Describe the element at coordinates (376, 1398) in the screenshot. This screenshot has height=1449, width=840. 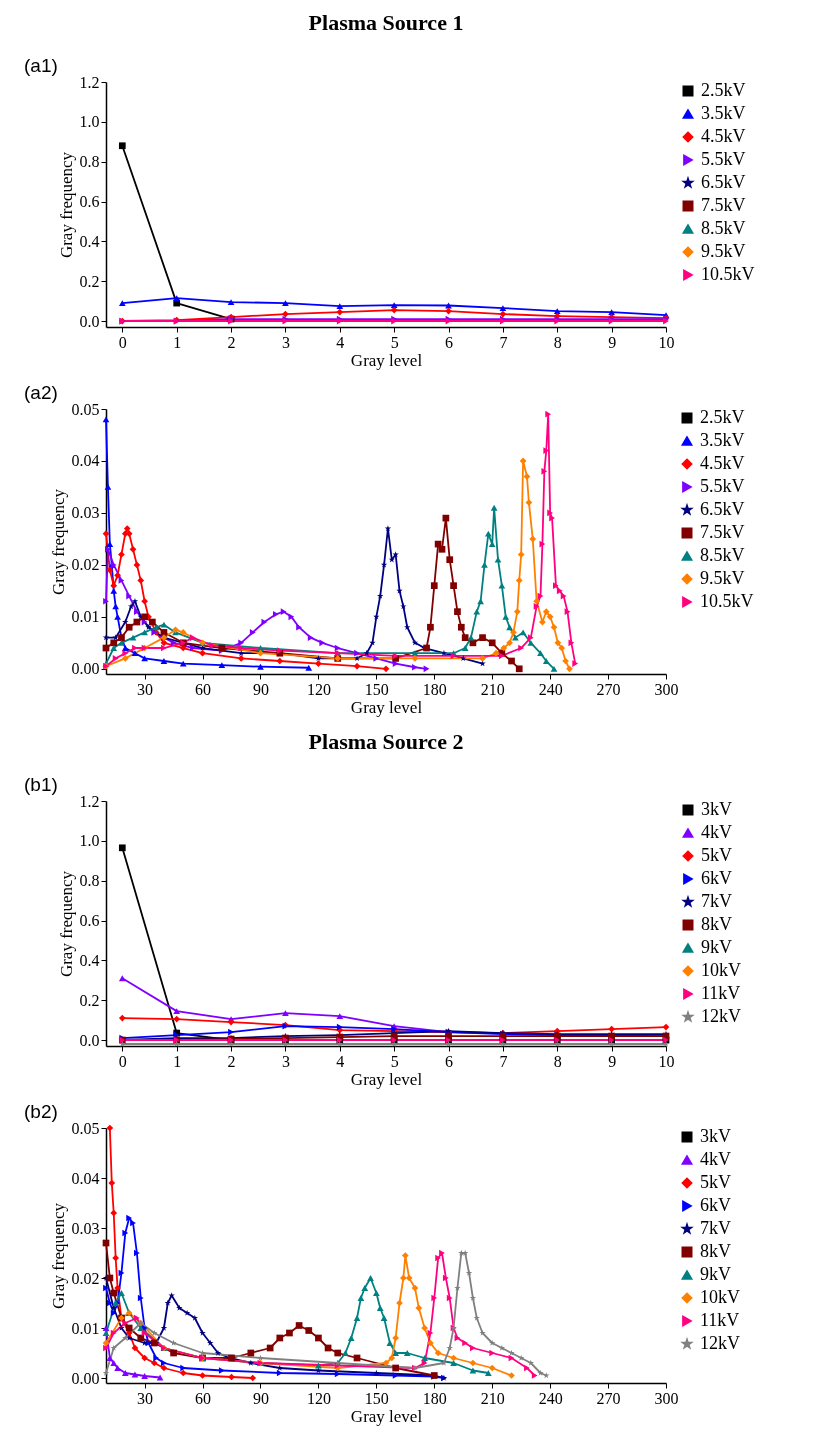
I see `x-tick-label: 150` at that location.